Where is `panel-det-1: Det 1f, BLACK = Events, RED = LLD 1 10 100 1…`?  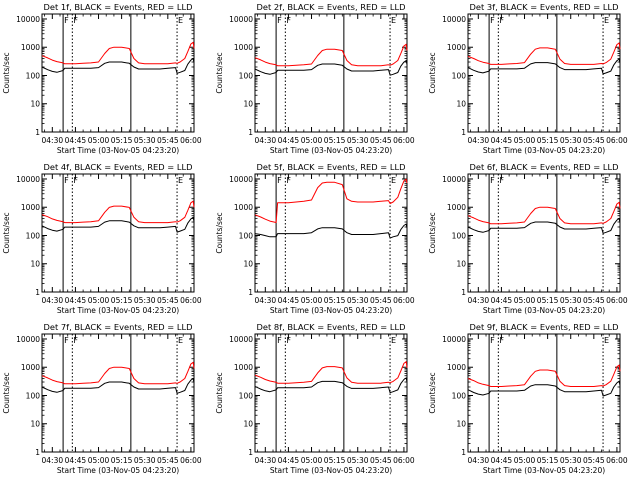
panel-det-1: Det 1f, BLACK = Events, RED = LLD 1 10 100 1… is located at coordinates (102, 78).